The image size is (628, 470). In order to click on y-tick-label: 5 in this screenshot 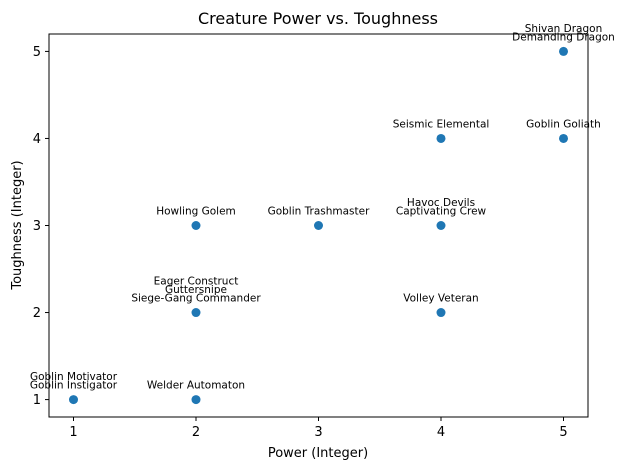, I will do `click(37, 52)`.